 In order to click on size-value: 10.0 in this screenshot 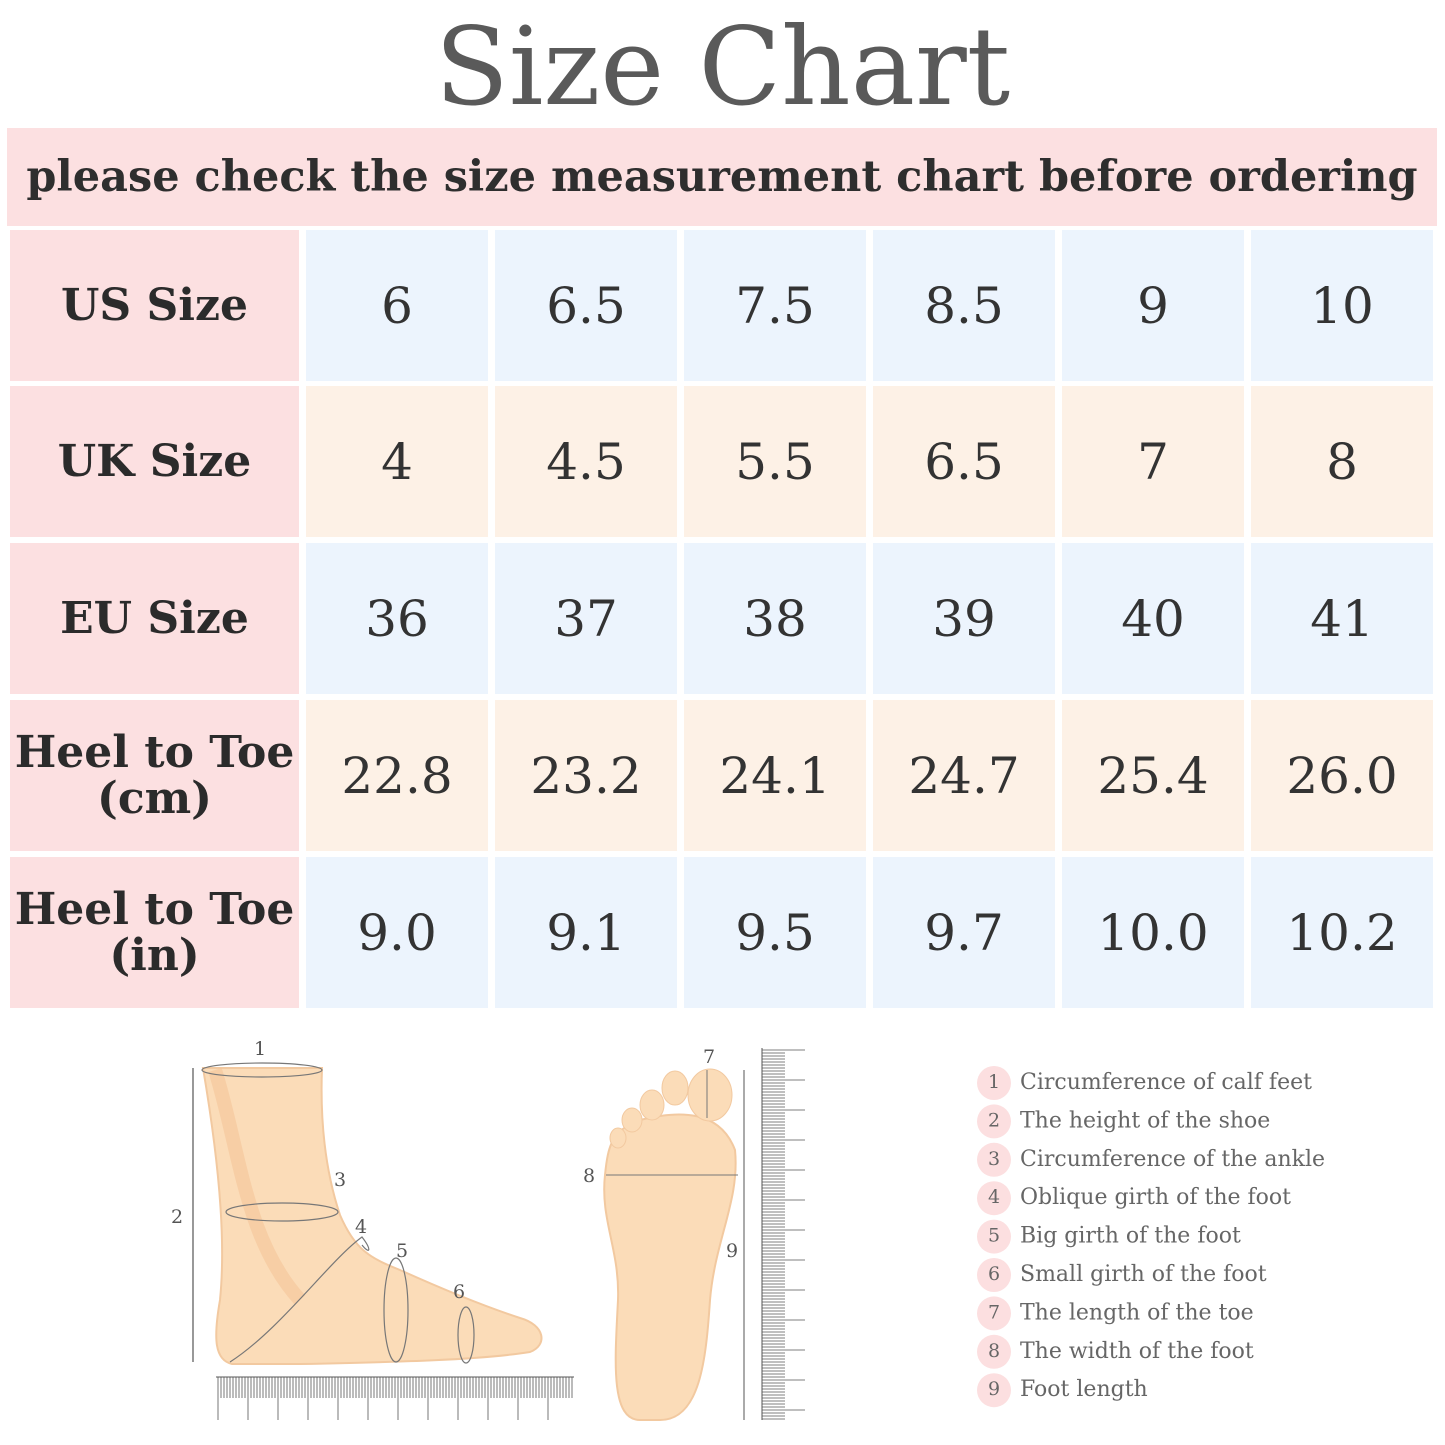, I will do `click(1153, 932)`.